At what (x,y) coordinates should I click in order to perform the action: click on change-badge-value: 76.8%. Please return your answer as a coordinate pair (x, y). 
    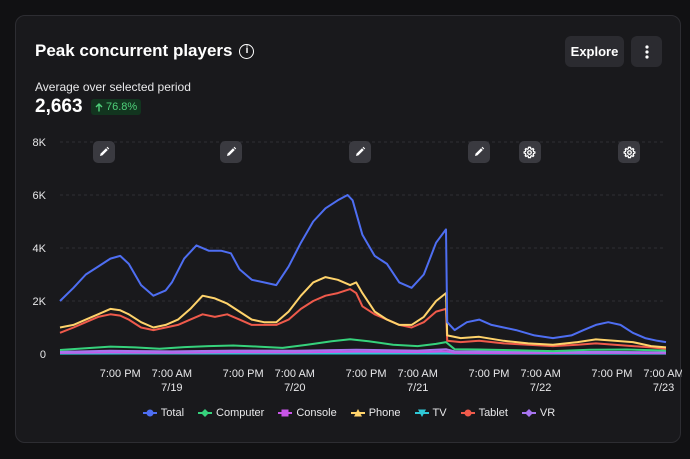
    Looking at the image, I should click on (122, 107).